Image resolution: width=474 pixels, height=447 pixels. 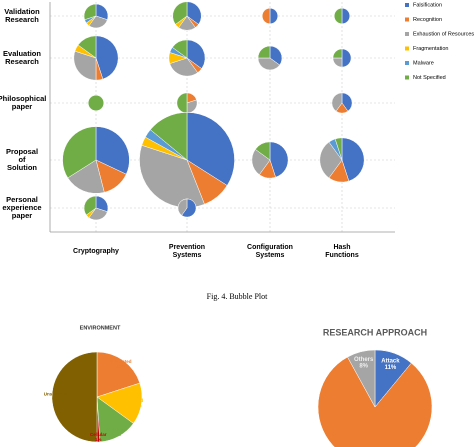 I want to click on legend-label: Fragmentation, so click(x=430, y=49).